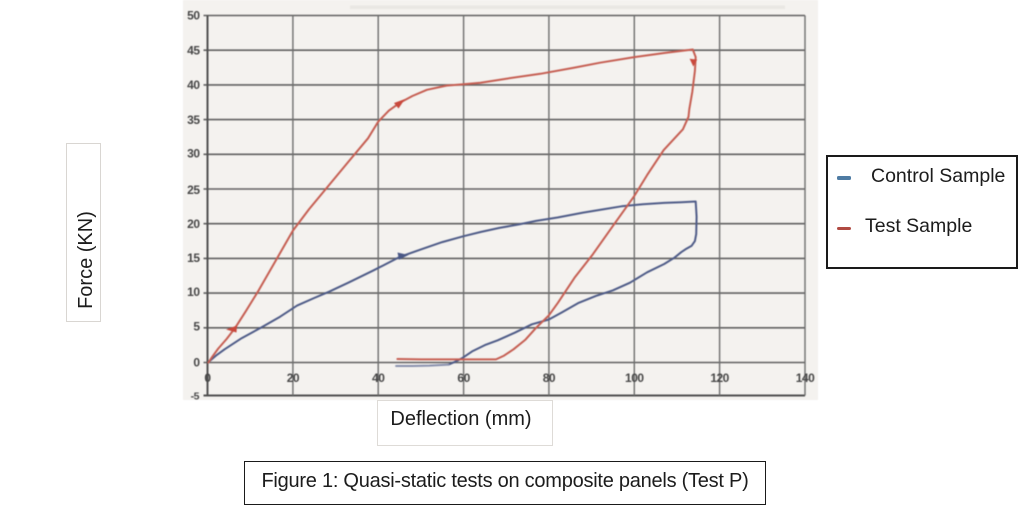 The width and height of the screenshot is (1024, 509). I want to click on svg-text: 60, so click(463, 378).